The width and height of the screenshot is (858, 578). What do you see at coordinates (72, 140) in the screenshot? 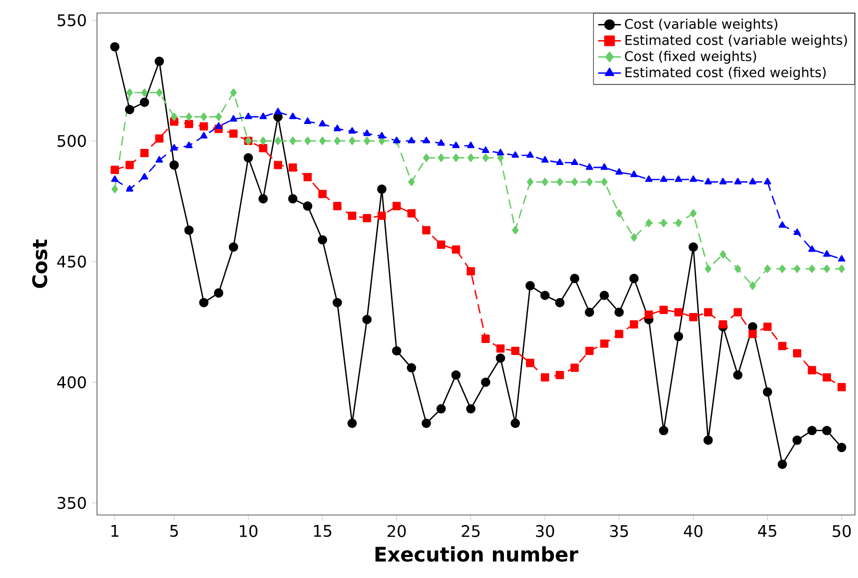
I see `y-tick-label: 500` at bounding box center [72, 140].